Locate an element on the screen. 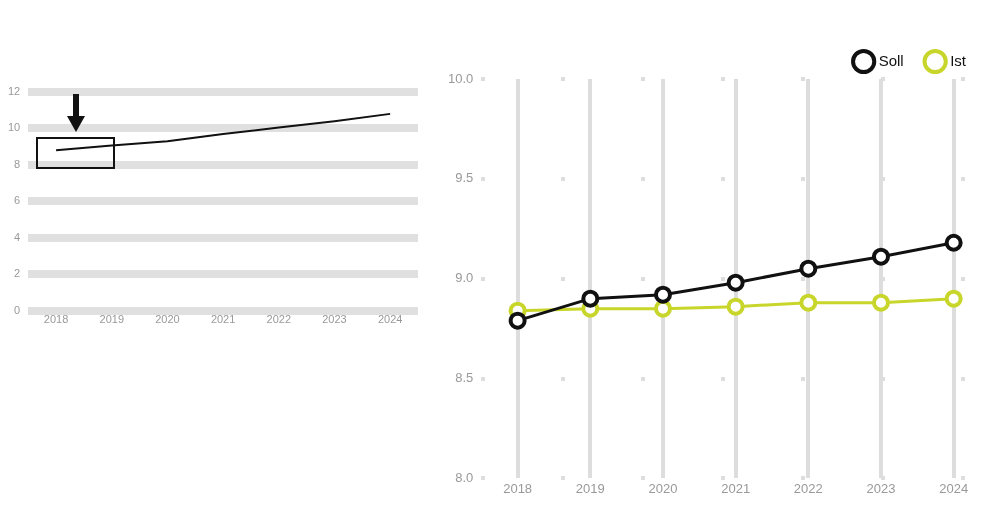 The image size is (1002, 522). y-tick-label: 0 is located at coordinates (17, 309).